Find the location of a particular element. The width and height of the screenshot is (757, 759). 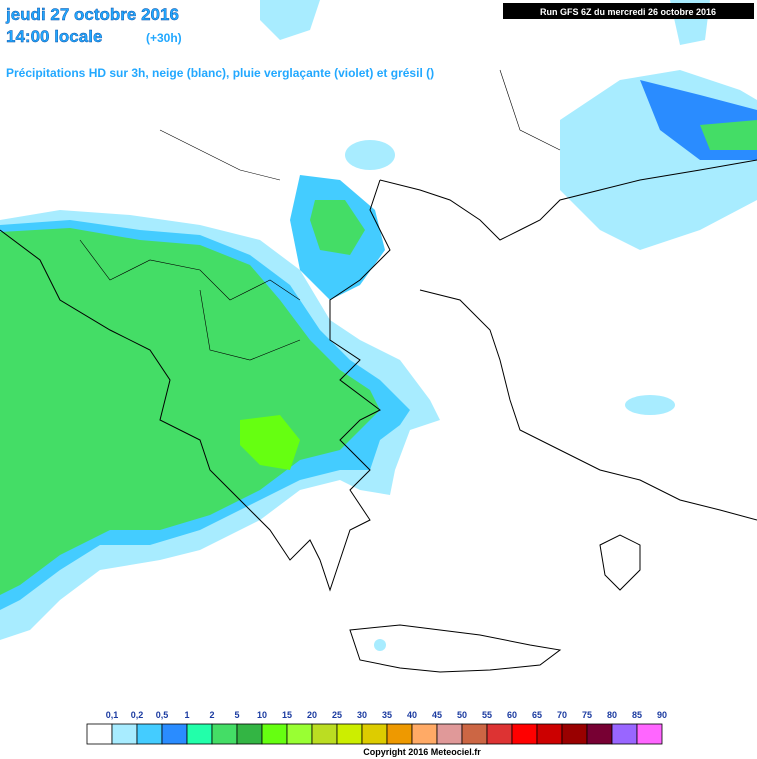

date-title: jeudi 27 octobre 2016 is located at coordinates (92, 14).